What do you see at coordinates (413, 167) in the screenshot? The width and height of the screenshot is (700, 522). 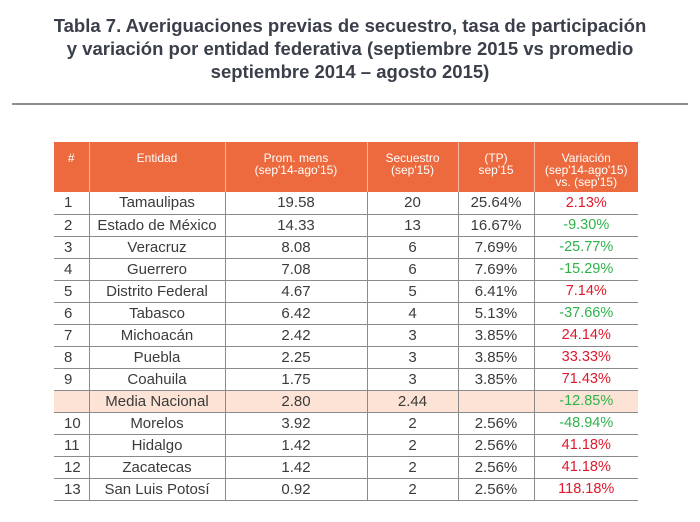 I see `header-secuestro: Secuestro (sep'15)` at bounding box center [413, 167].